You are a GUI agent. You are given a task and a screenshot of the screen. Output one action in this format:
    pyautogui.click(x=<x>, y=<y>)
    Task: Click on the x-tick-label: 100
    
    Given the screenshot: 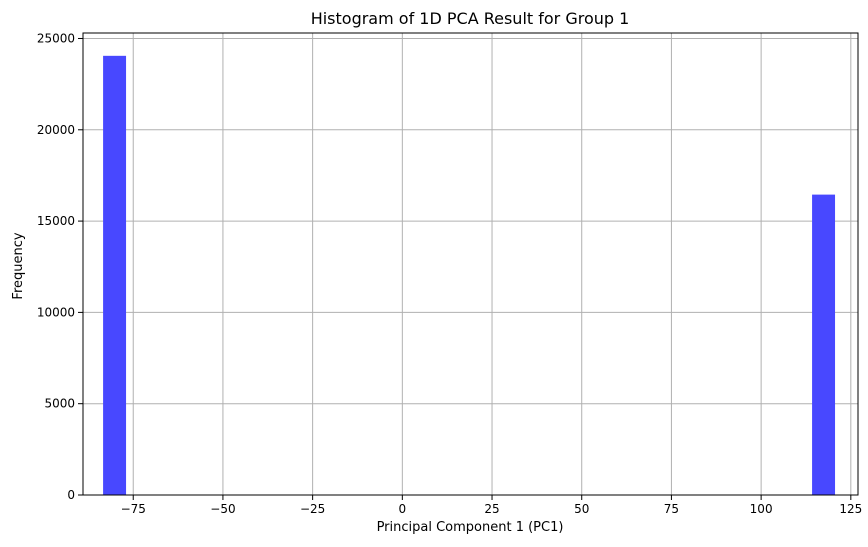 What is the action you would take?
    pyautogui.click(x=761, y=509)
    